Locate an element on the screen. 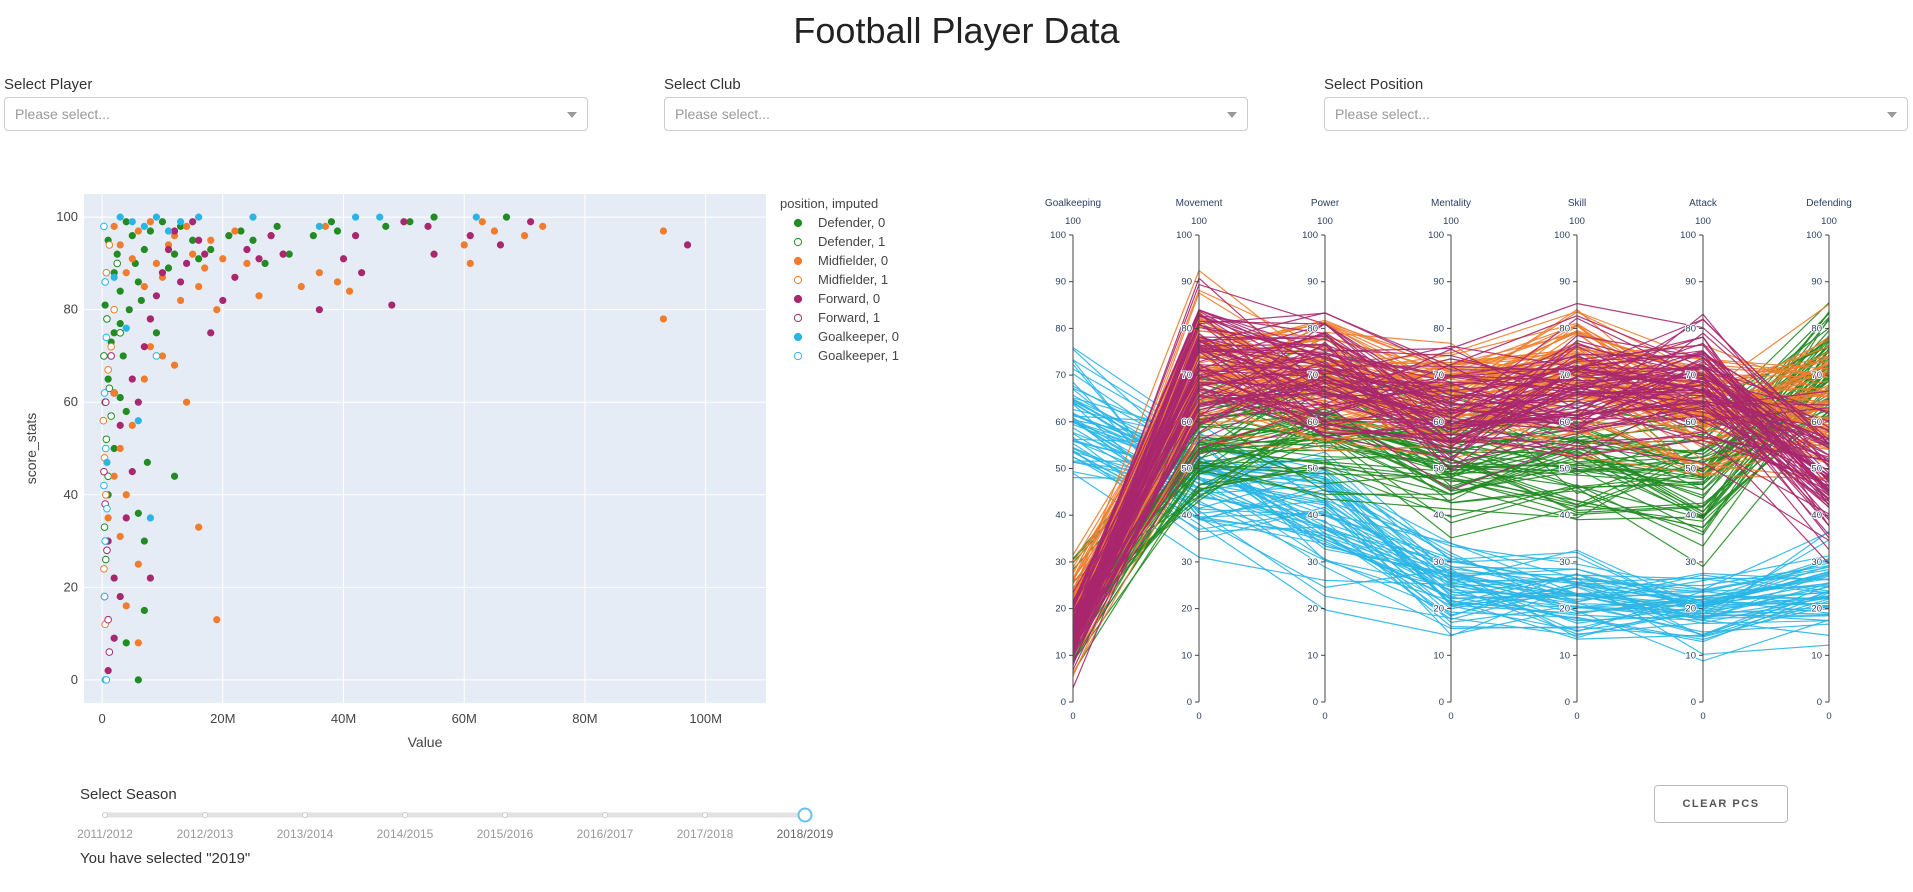  slider-handle is located at coordinates (805, 815).